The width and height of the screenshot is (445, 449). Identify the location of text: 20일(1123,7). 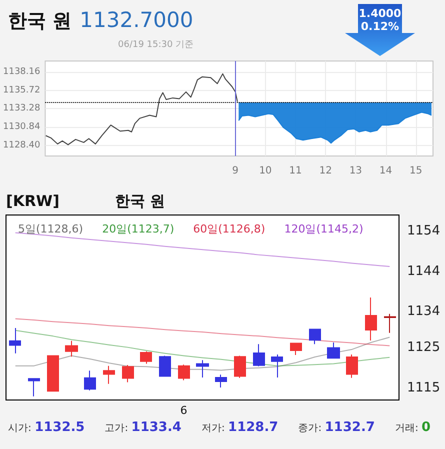
(138, 229).